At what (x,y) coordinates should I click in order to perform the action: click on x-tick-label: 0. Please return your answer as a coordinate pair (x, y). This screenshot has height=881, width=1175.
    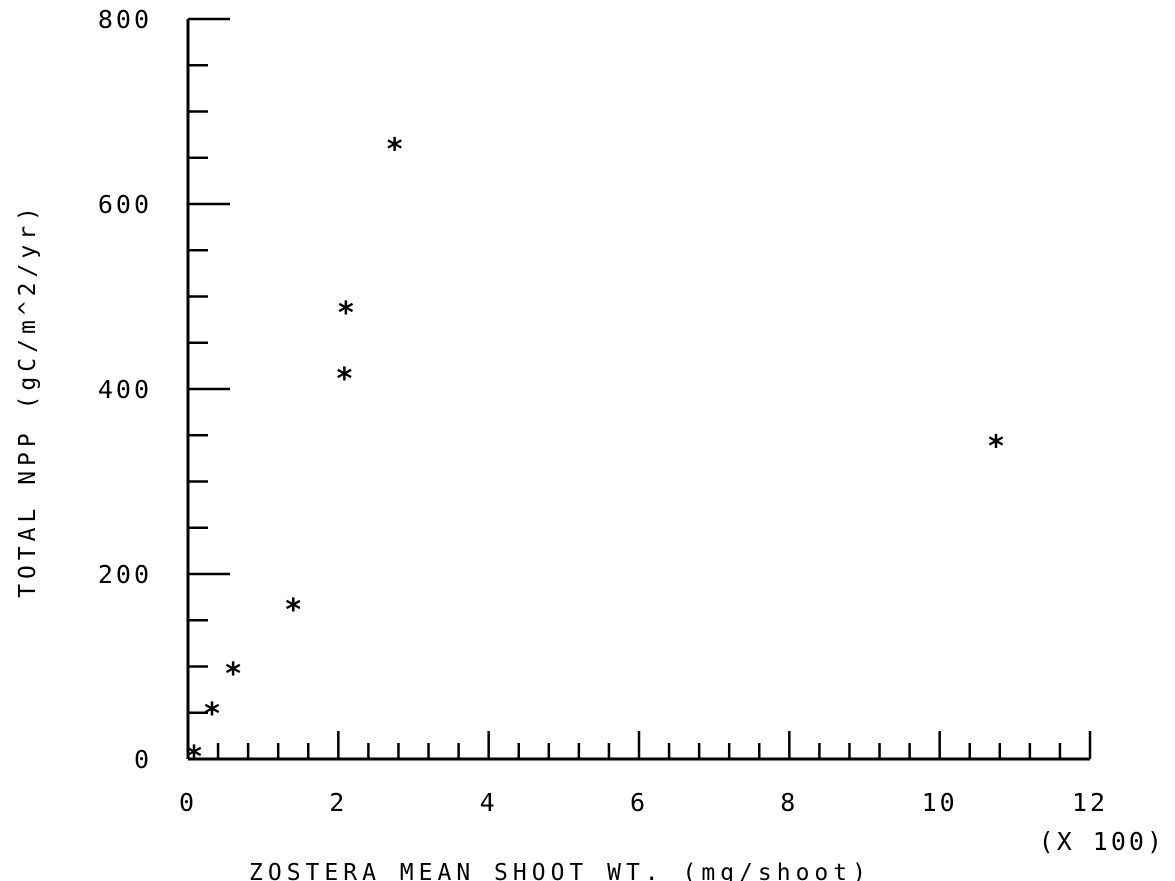
    Looking at the image, I should click on (188, 802).